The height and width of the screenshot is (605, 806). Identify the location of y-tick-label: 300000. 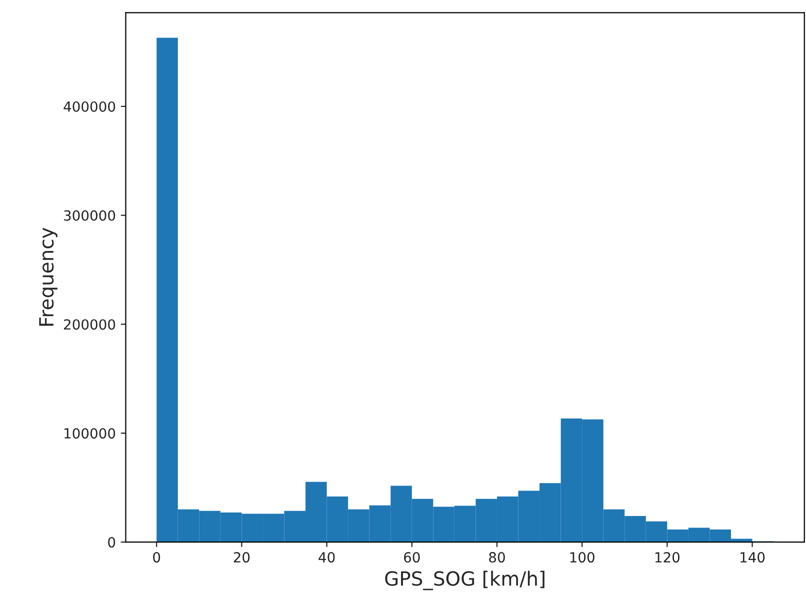
(90, 215).